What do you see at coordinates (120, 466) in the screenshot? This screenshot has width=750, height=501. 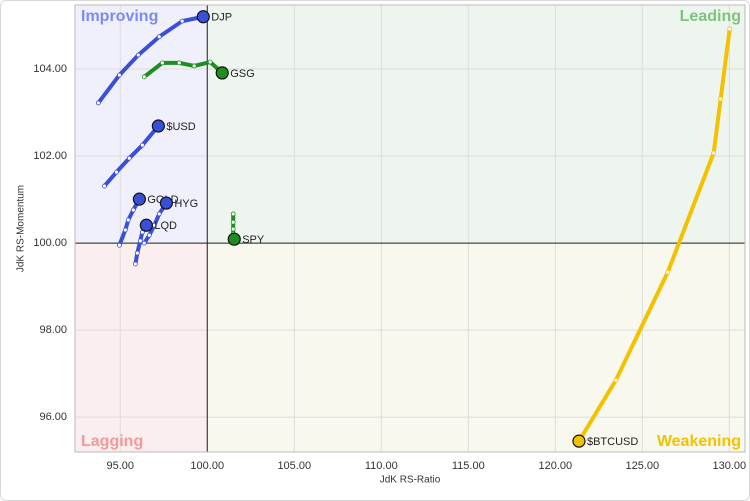 I see `x-tick-label: 95.00` at bounding box center [120, 466].